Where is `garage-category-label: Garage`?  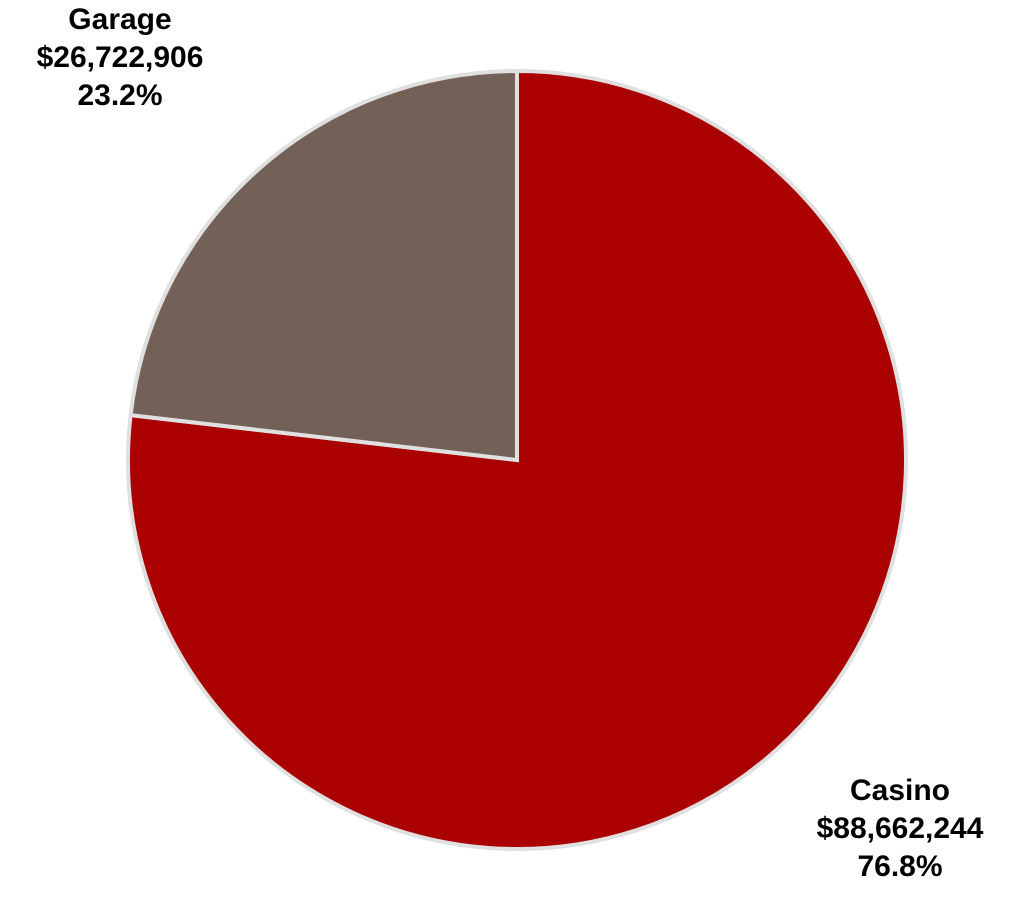
garage-category-label: Garage is located at coordinates (120, 19).